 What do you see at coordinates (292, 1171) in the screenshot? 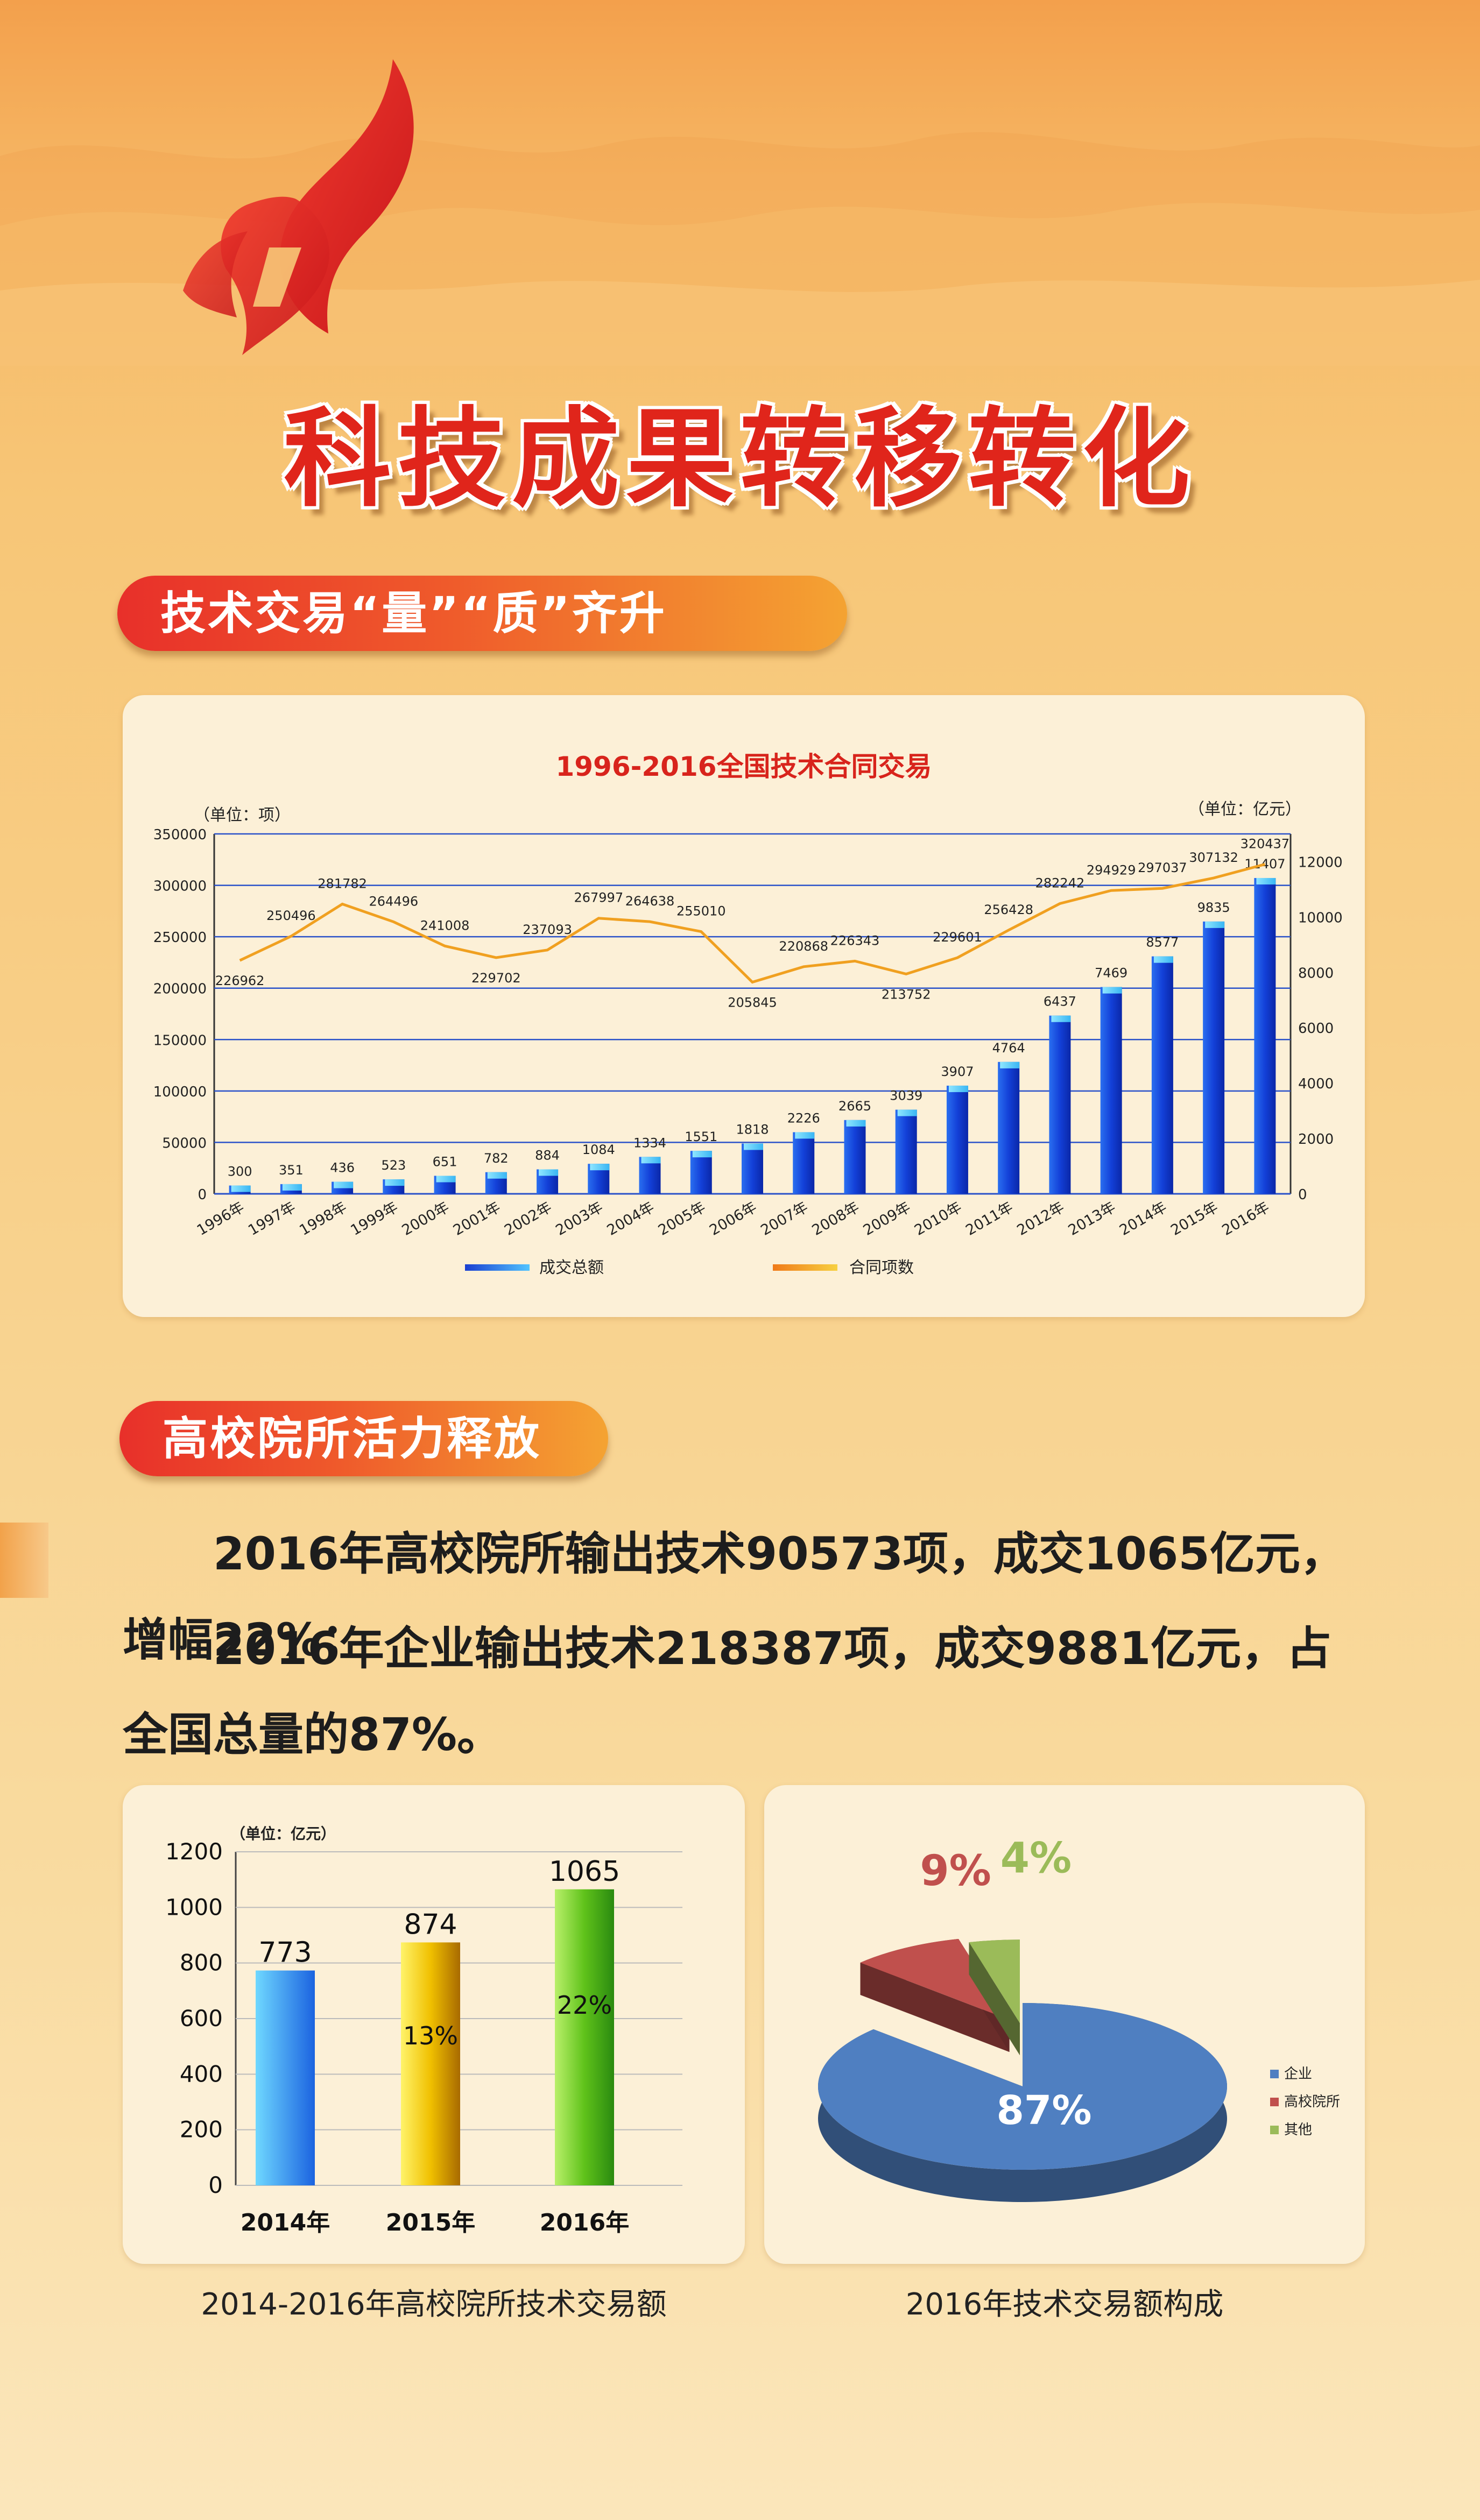
I see `amount-data-label: 351` at bounding box center [292, 1171].